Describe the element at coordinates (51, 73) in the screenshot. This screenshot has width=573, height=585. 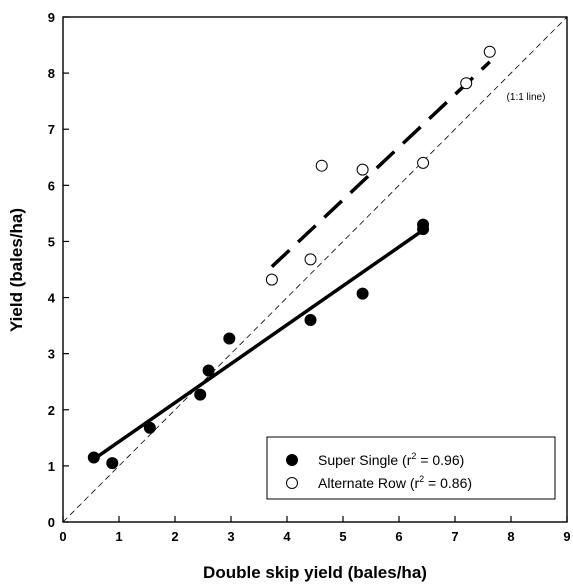
I see `y-tick-label: 8` at that location.